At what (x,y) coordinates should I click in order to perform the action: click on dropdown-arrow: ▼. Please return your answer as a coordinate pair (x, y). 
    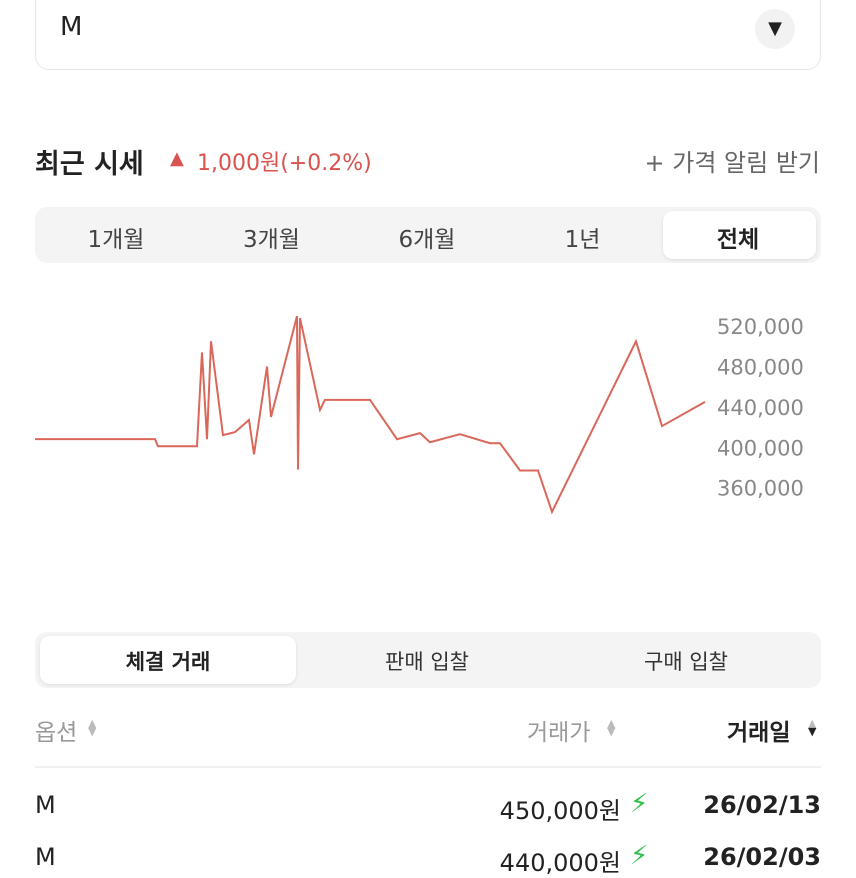
    Looking at the image, I should click on (775, 29).